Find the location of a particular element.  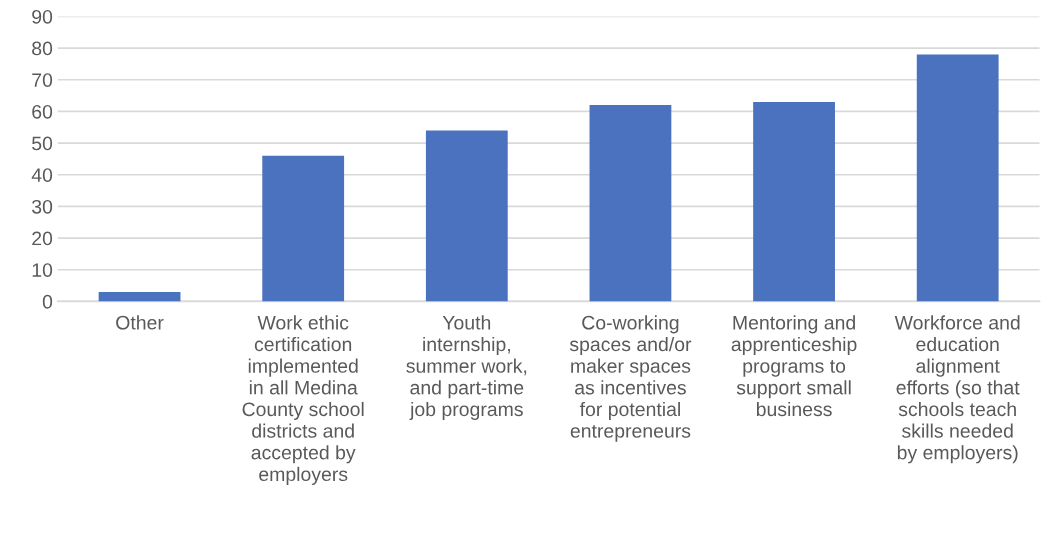

x-tick-label: Workforce and education alignment efforts (so that schools teach skills needed by employers) is located at coordinates (957, 389).